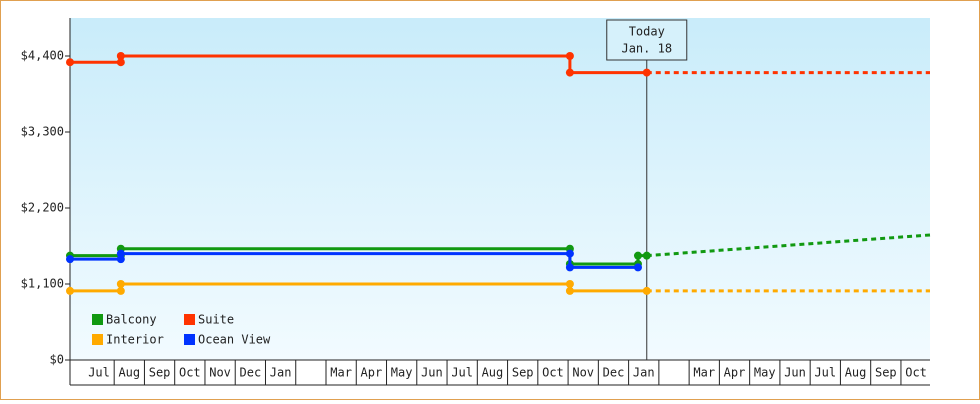 The height and width of the screenshot is (404, 980). I want to click on today-box, so click(647, 40).